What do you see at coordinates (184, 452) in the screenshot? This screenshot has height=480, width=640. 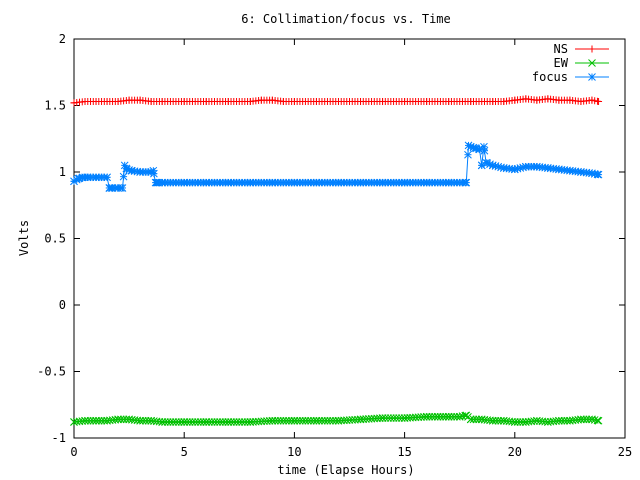 I see `x-tick-label: 5` at bounding box center [184, 452].